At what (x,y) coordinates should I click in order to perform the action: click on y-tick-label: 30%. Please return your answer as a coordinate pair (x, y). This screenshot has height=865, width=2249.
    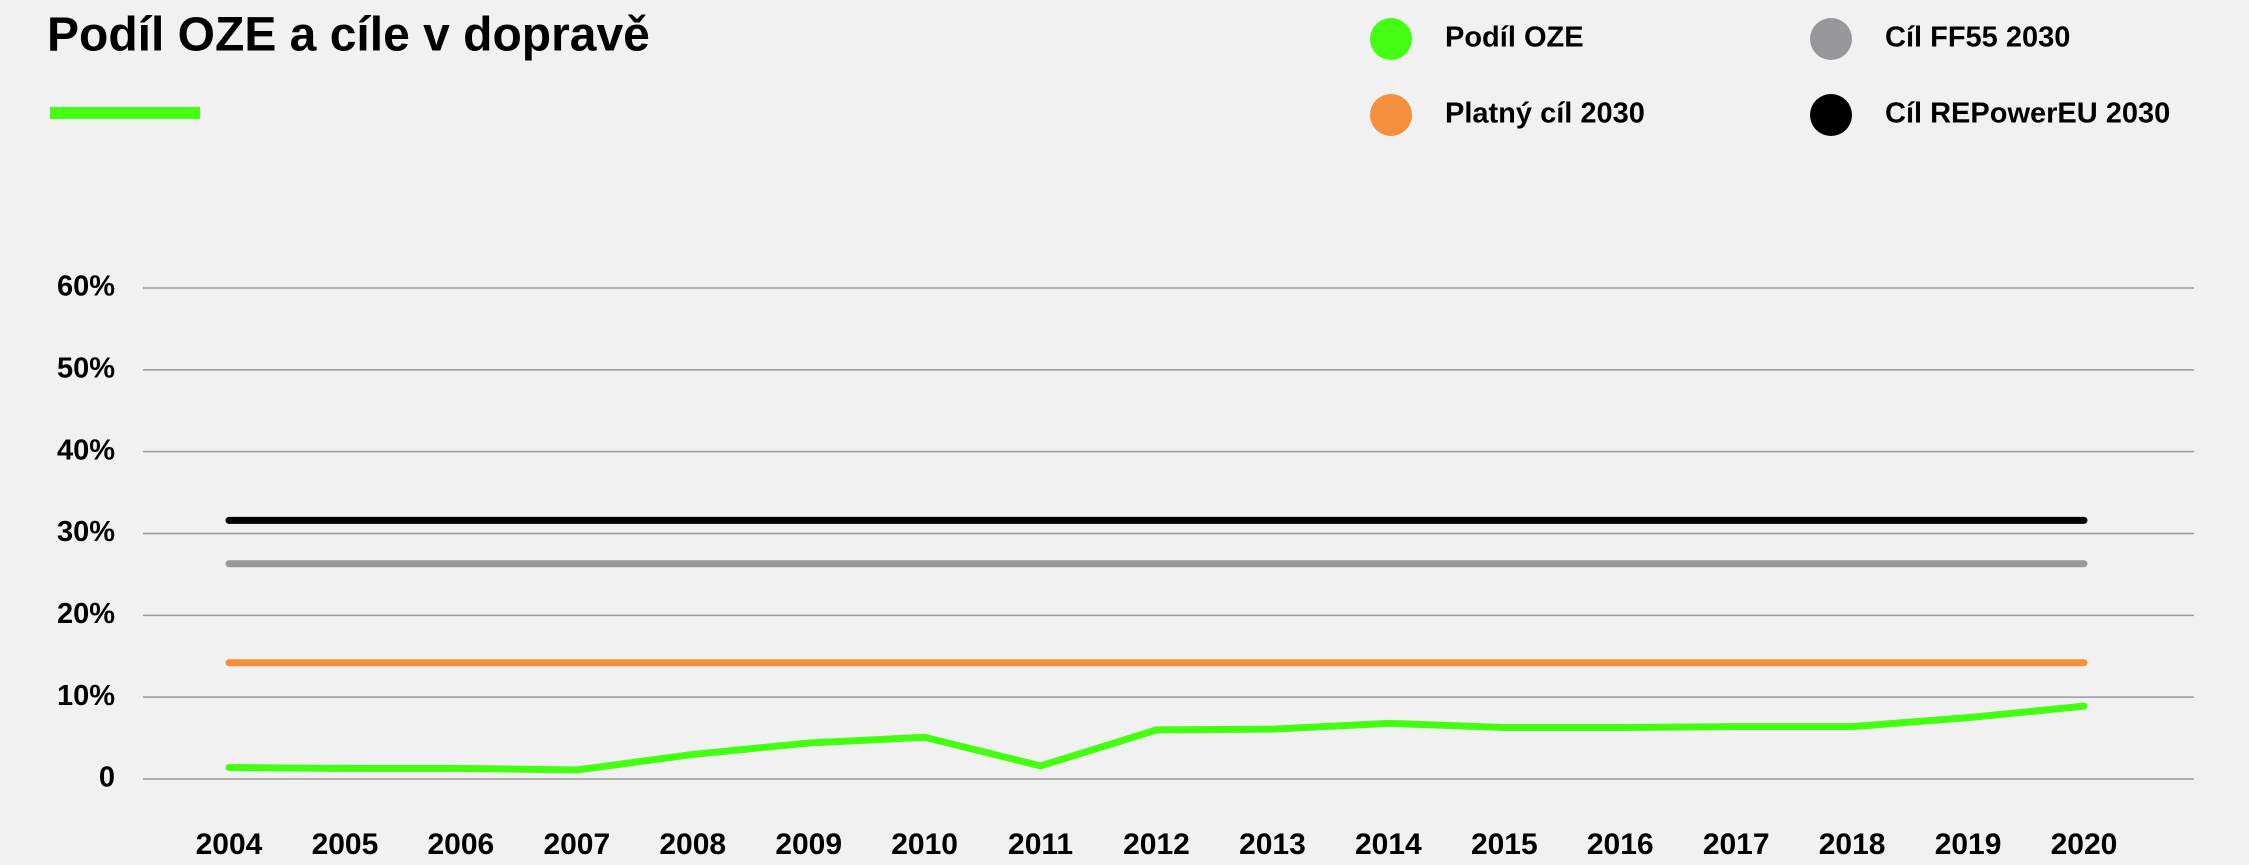
    Looking at the image, I should click on (86, 532).